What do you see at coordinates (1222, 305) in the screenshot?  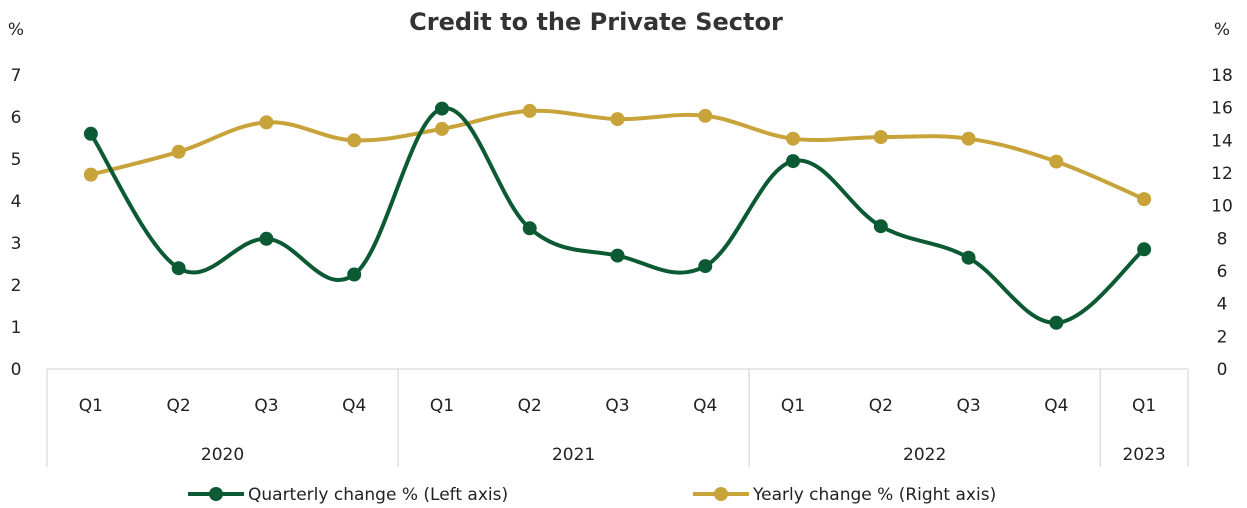 I see `right-axis-tick-label: 4` at bounding box center [1222, 305].